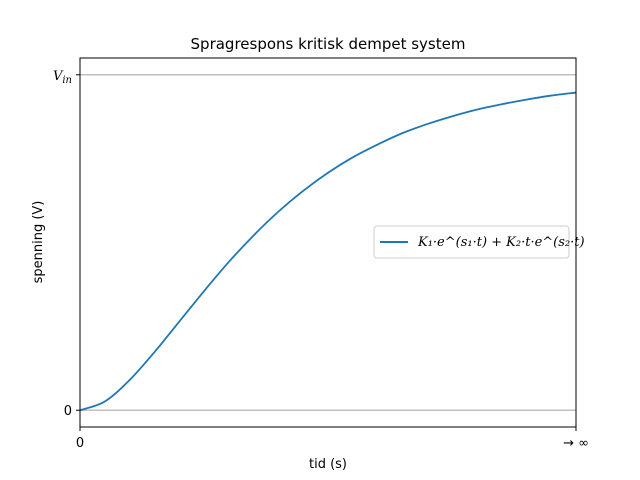  I want to click on y-tick-label-0: 0, so click(68, 411).